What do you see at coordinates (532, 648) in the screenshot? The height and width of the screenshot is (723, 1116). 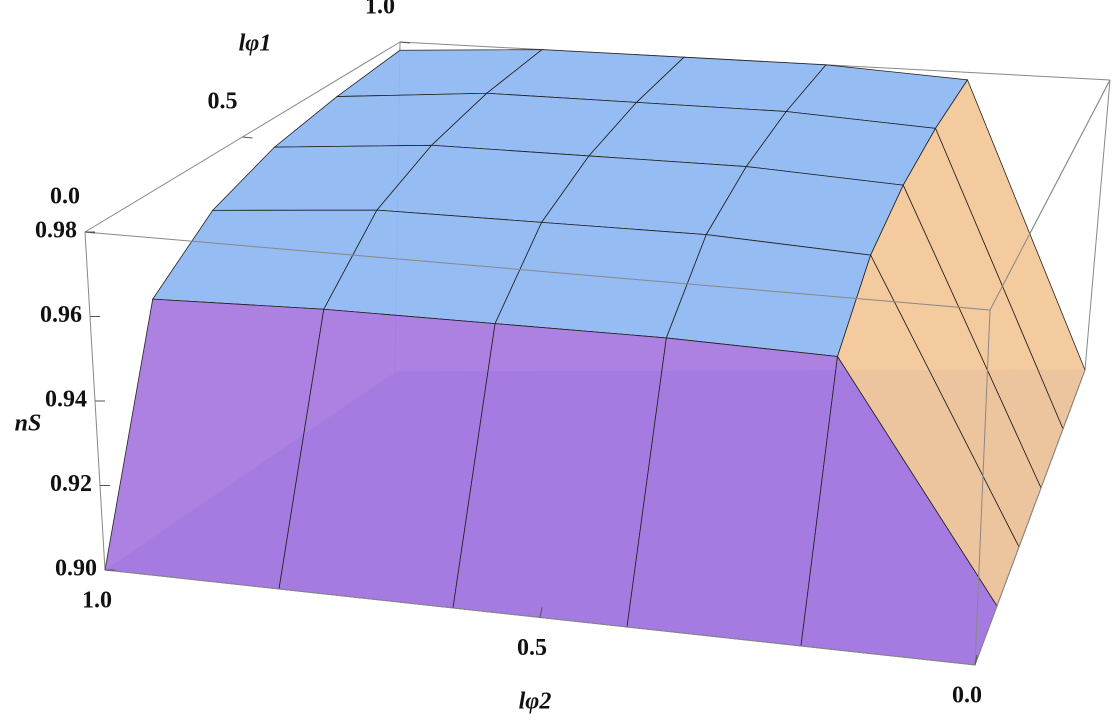 I see `x-tick-label: 0.5` at bounding box center [532, 648].